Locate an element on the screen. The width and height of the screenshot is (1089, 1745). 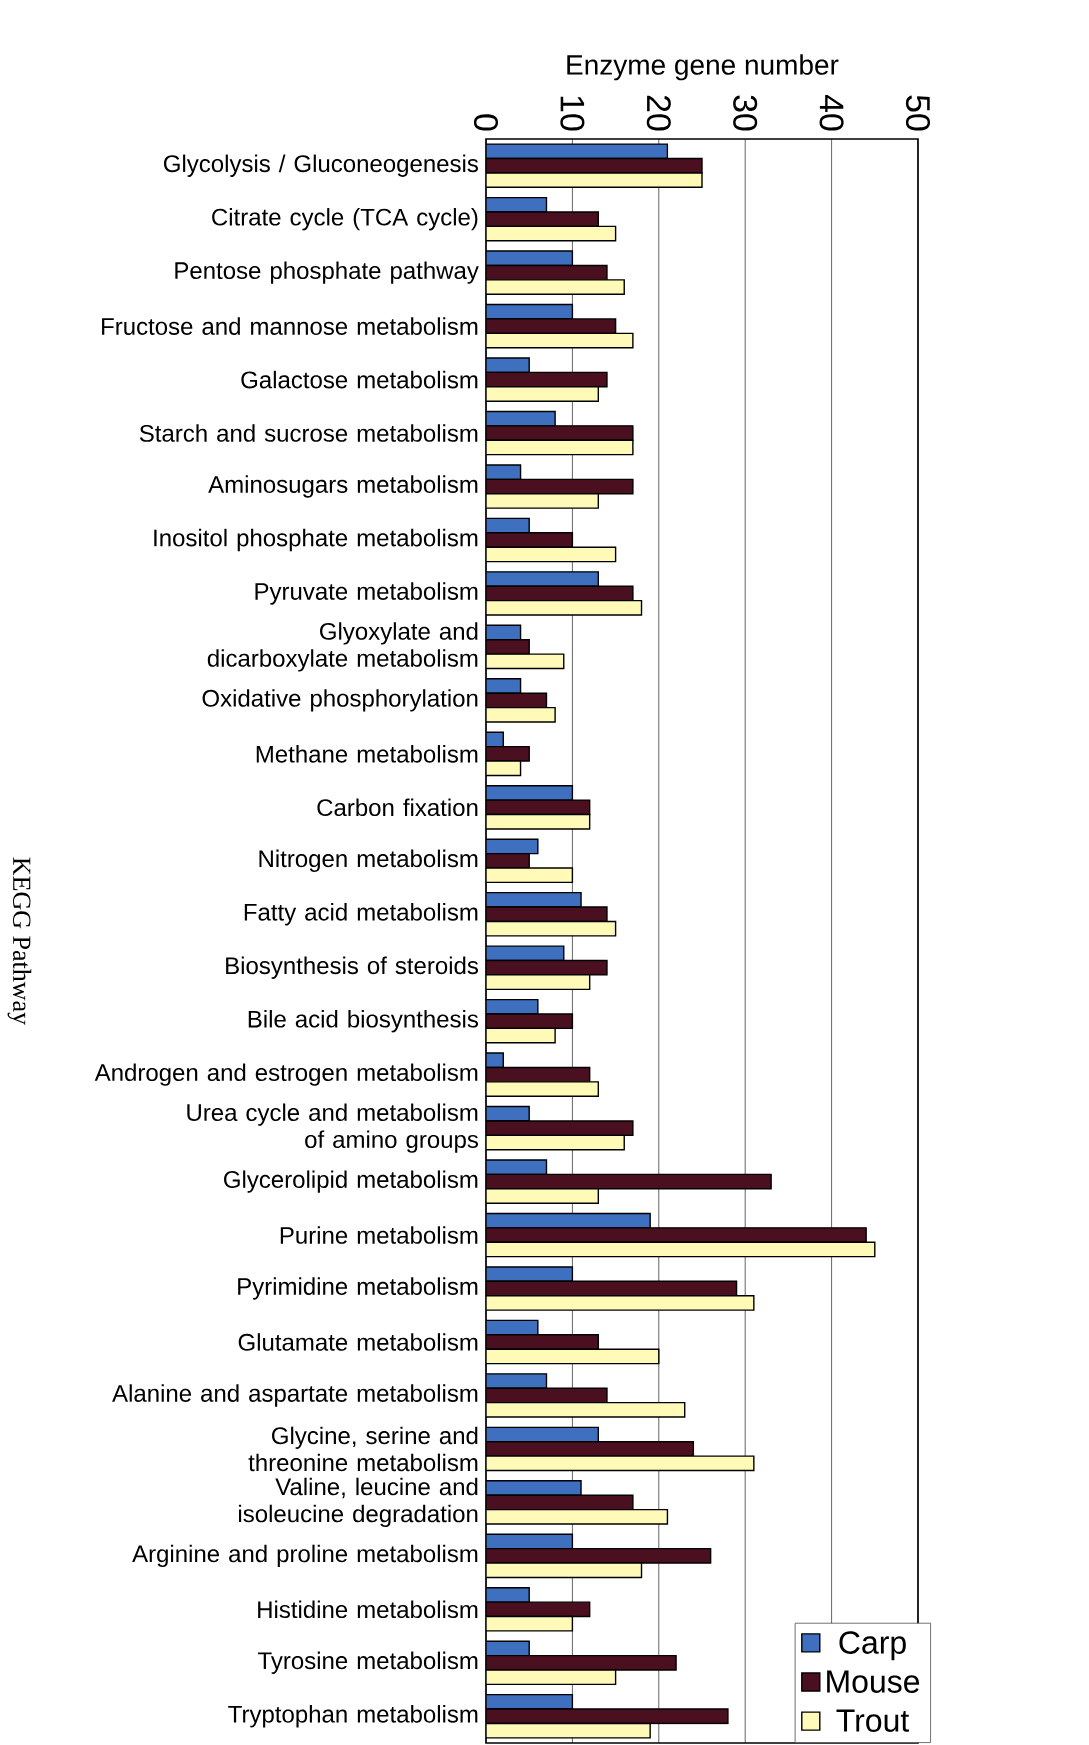
x-axis-title: Enzyme gene number is located at coordinates (703, 67).